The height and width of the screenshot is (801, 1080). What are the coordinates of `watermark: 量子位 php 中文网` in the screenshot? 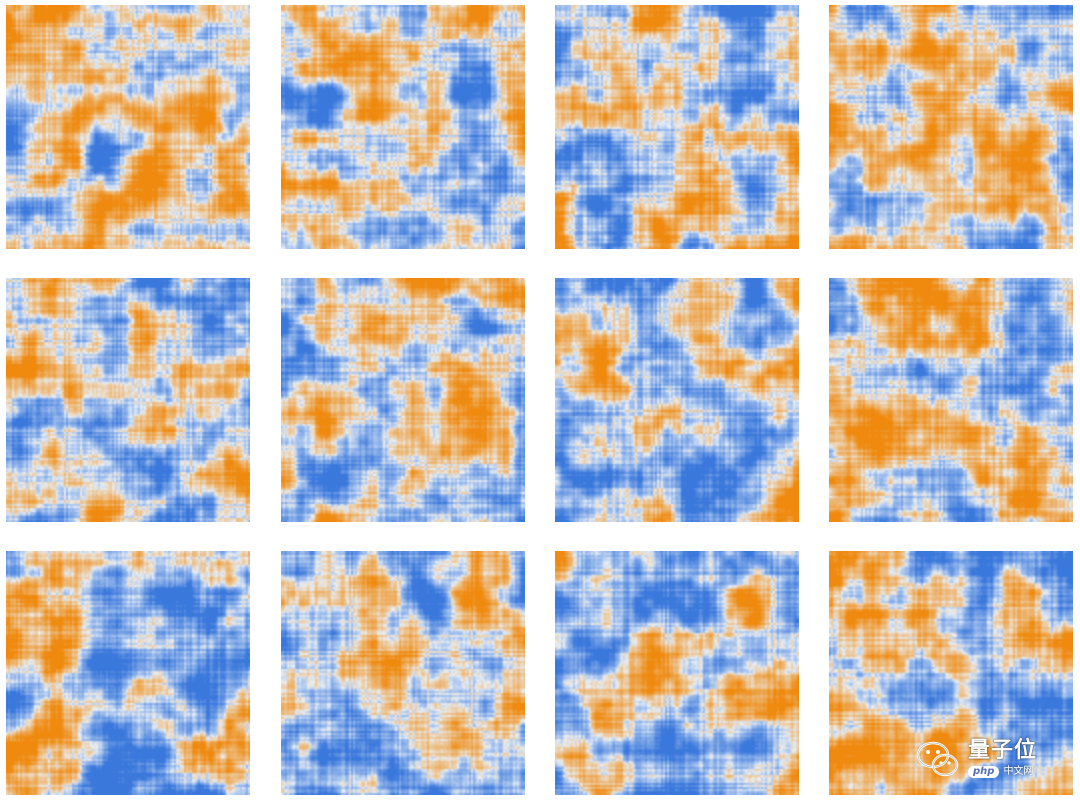 It's located at (991, 759).